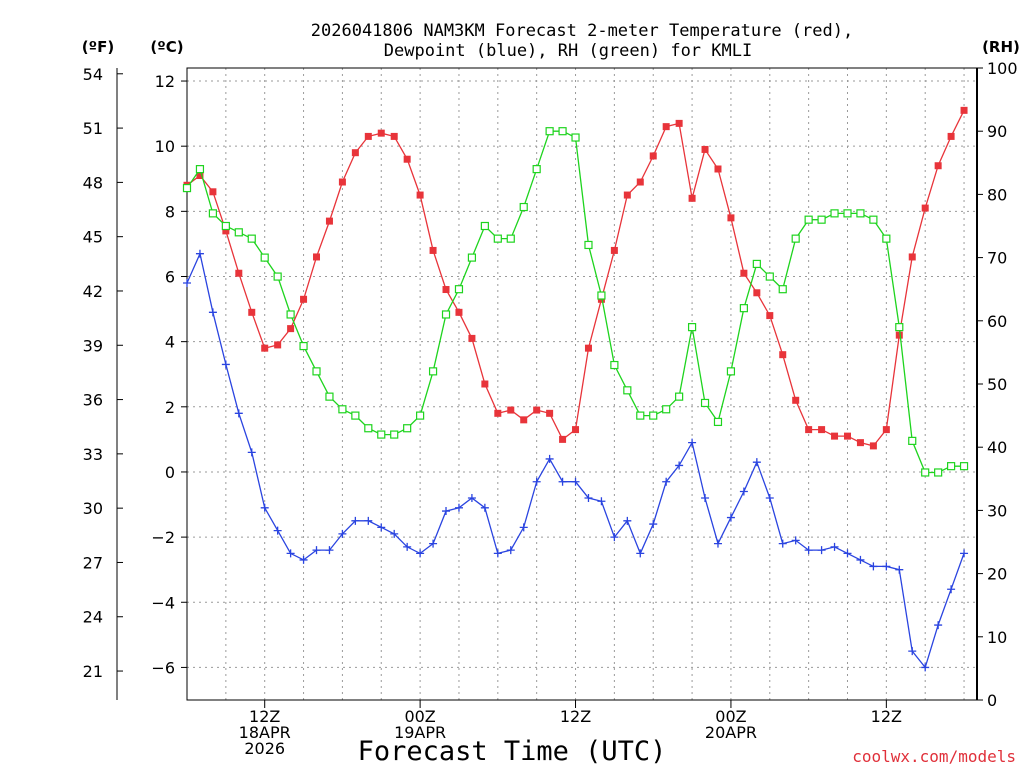  Describe the element at coordinates (93, 671) in the screenshot. I see `fahrenheit-tick-label: 21` at that location.